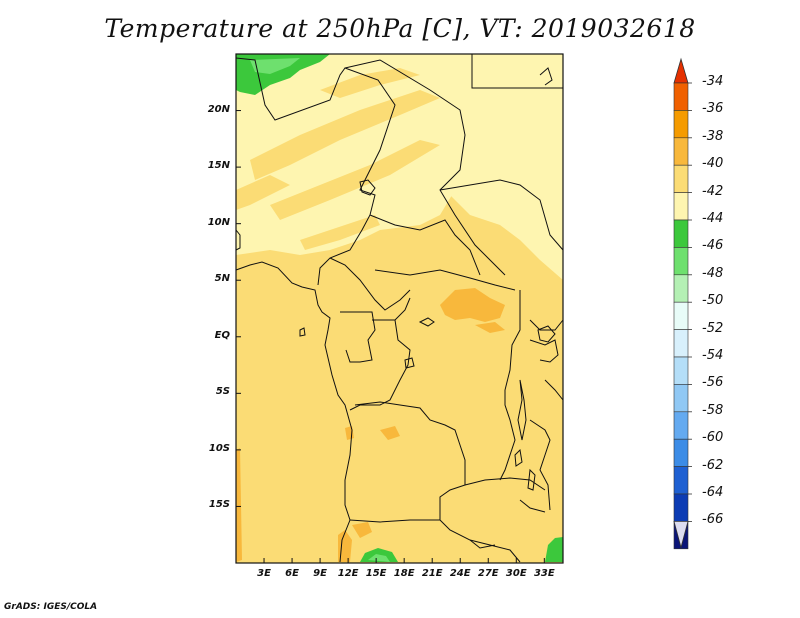  I want to click on y-tick-label: EQ, so click(222, 335).